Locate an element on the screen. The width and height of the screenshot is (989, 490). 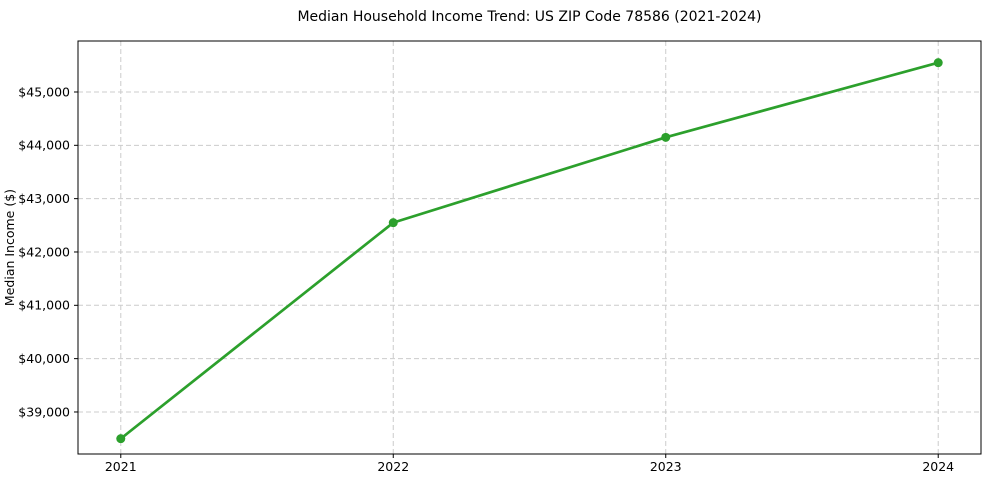
x-tick-label: 2023 is located at coordinates (666, 466).